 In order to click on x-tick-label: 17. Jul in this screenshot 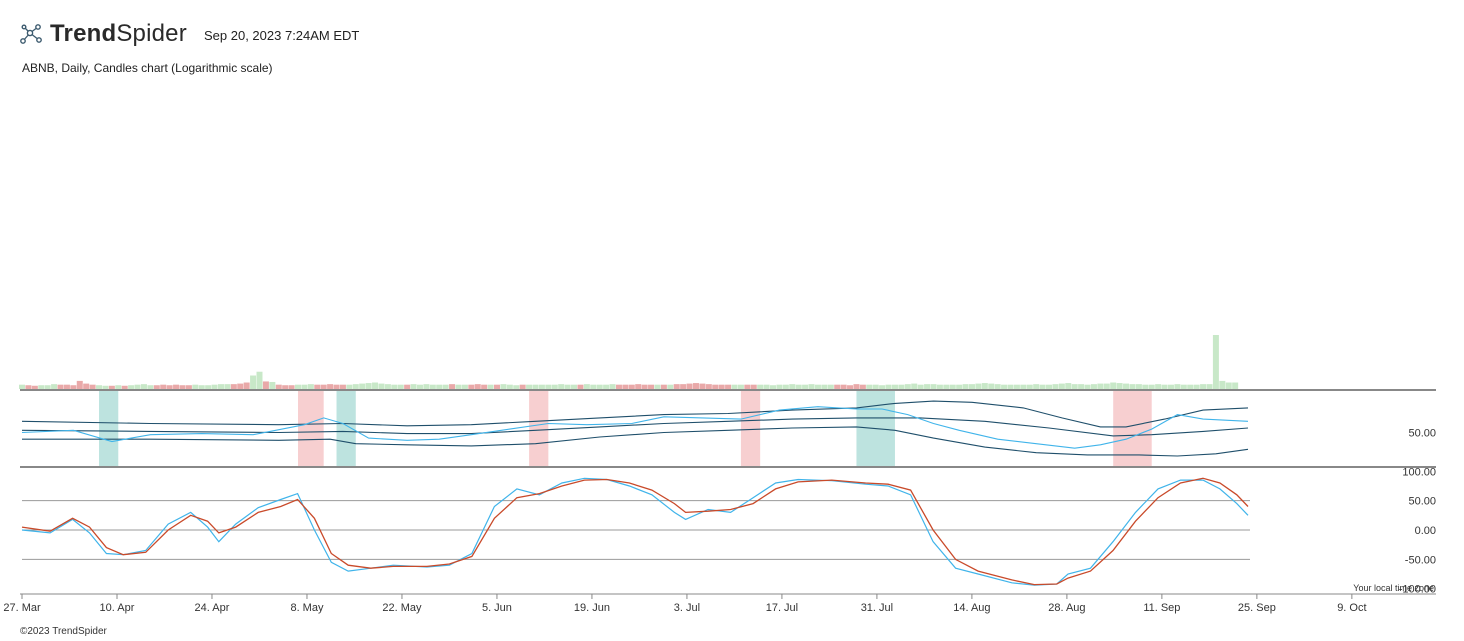, I will do `click(782, 608)`.